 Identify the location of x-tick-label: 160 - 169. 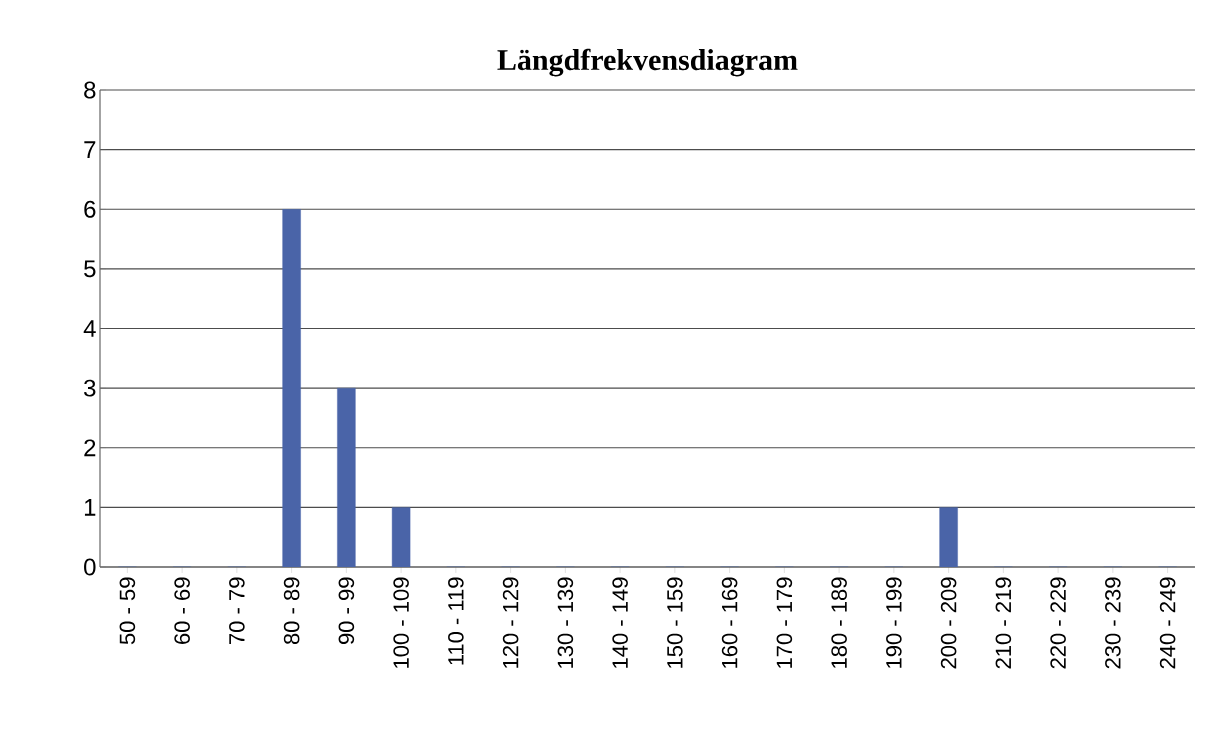
(729, 622).